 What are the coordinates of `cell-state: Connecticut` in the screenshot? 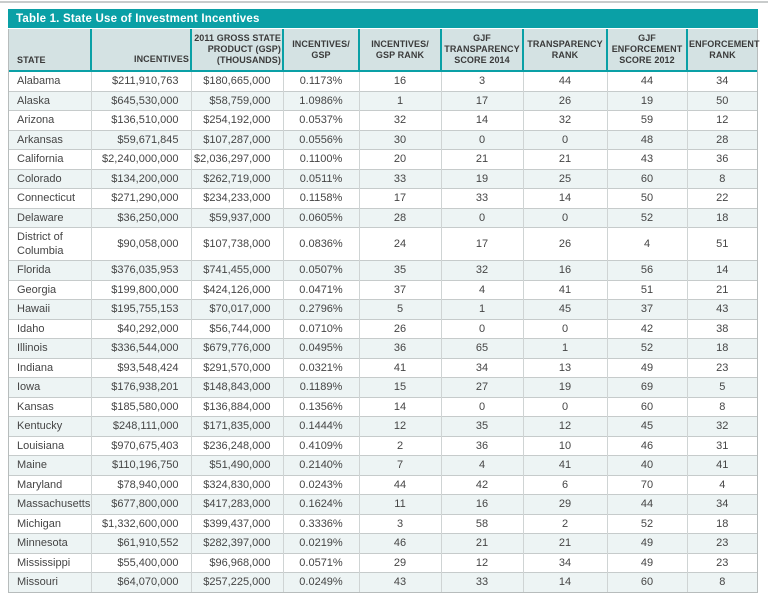 It's located at (50, 198).